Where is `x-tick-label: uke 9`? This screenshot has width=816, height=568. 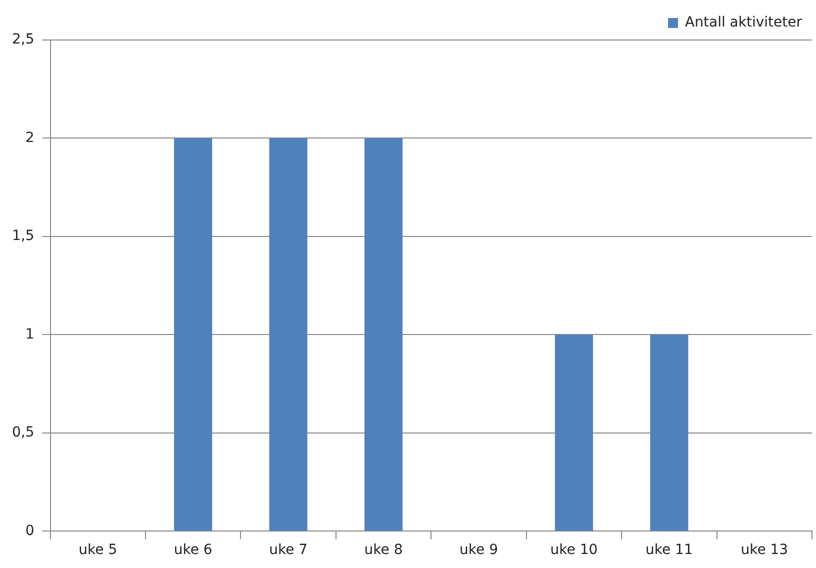
x-tick-label: uke 9 is located at coordinates (479, 550).